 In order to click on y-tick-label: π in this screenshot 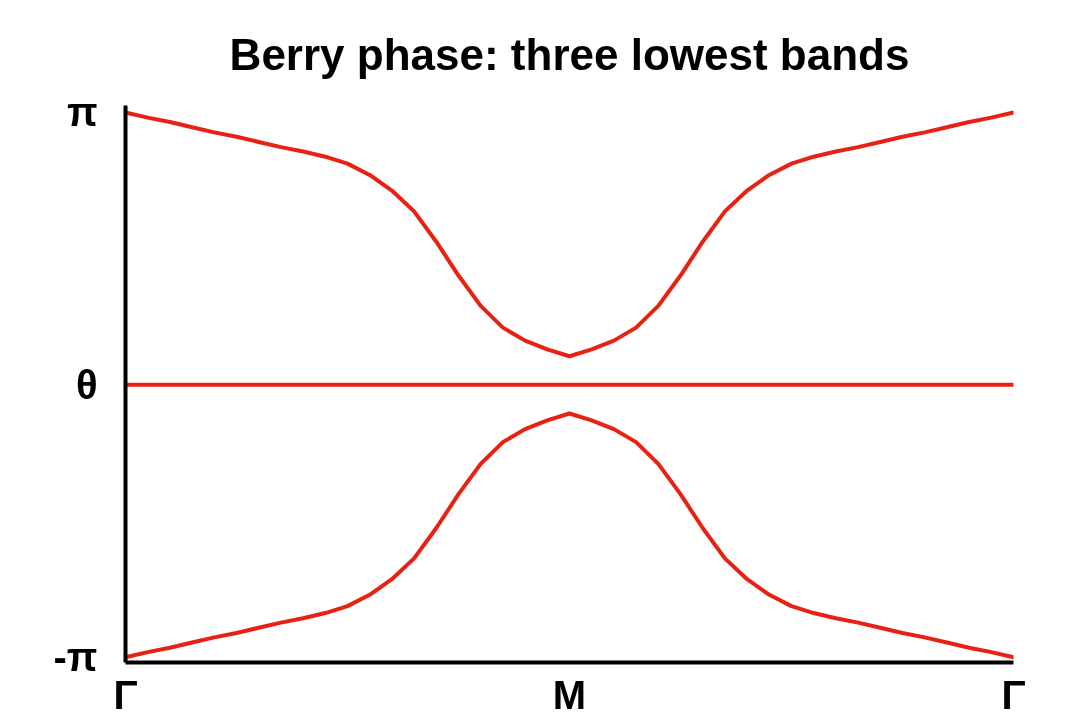, I will do `click(82, 112)`.